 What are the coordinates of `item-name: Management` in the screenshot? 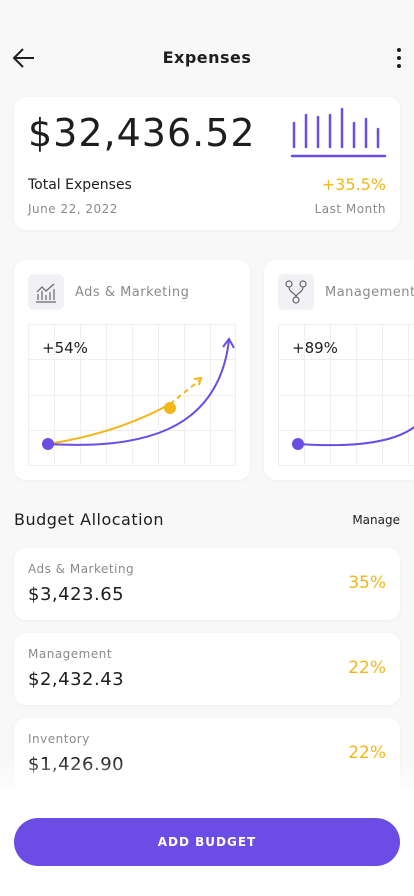 It's located at (70, 654).